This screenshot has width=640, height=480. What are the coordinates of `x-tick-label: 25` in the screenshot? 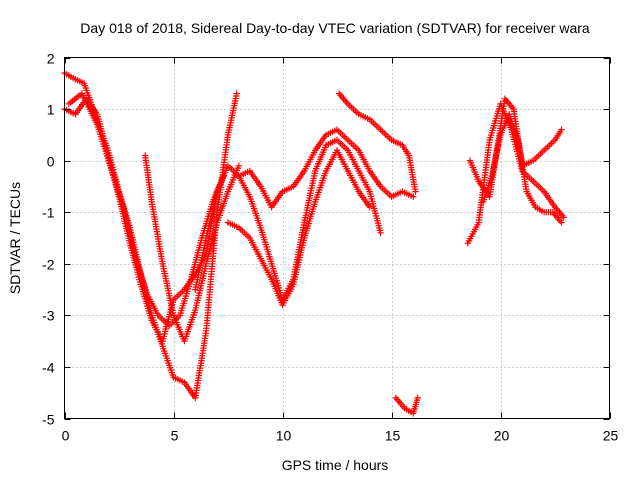 It's located at (611, 436).